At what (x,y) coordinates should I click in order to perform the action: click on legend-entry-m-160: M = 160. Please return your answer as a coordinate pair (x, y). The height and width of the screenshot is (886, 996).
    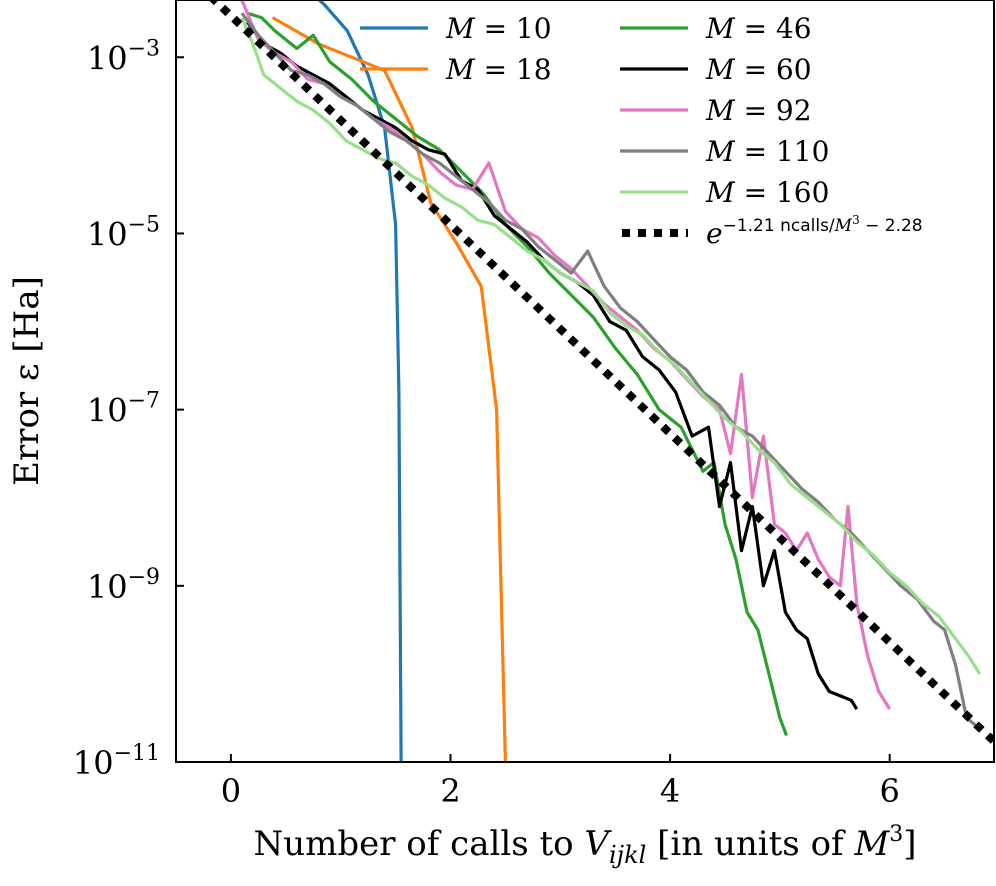
    Looking at the image, I should click on (724, 192).